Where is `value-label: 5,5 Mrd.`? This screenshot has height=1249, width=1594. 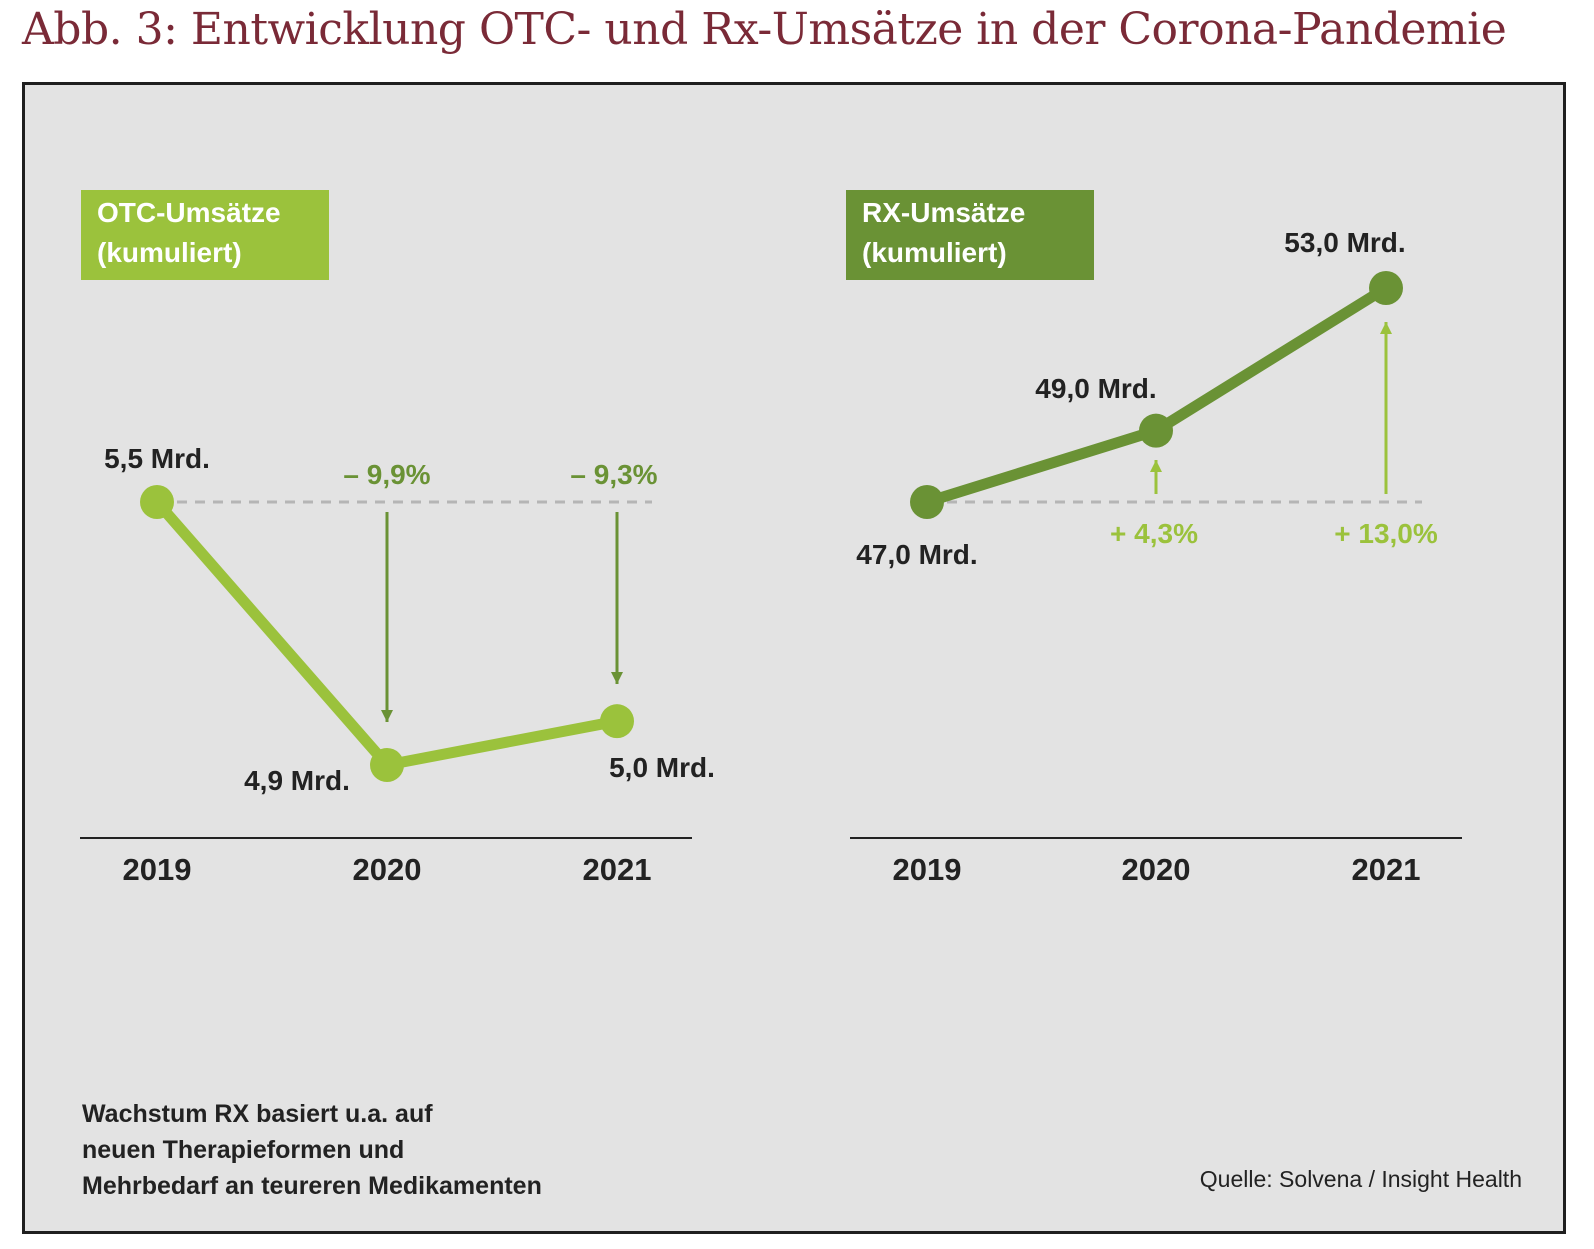
value-label: 5,5 Mrd. is located at coordinates (157, 458).